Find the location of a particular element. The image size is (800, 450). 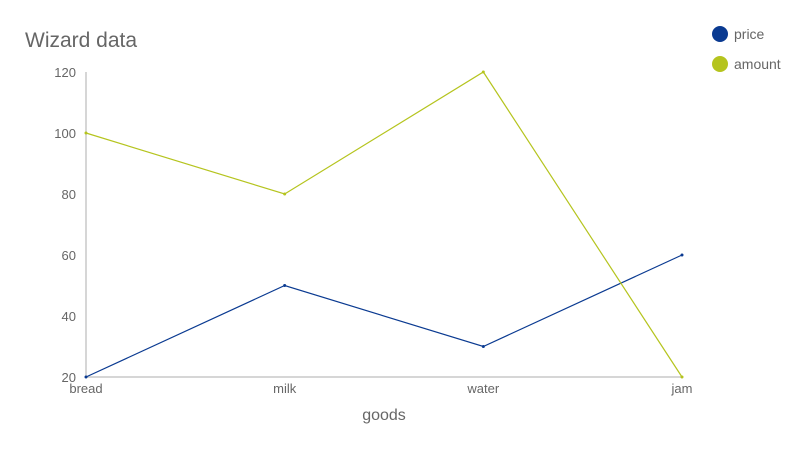

legend-item-price: price is located at coordinates (738, 34).